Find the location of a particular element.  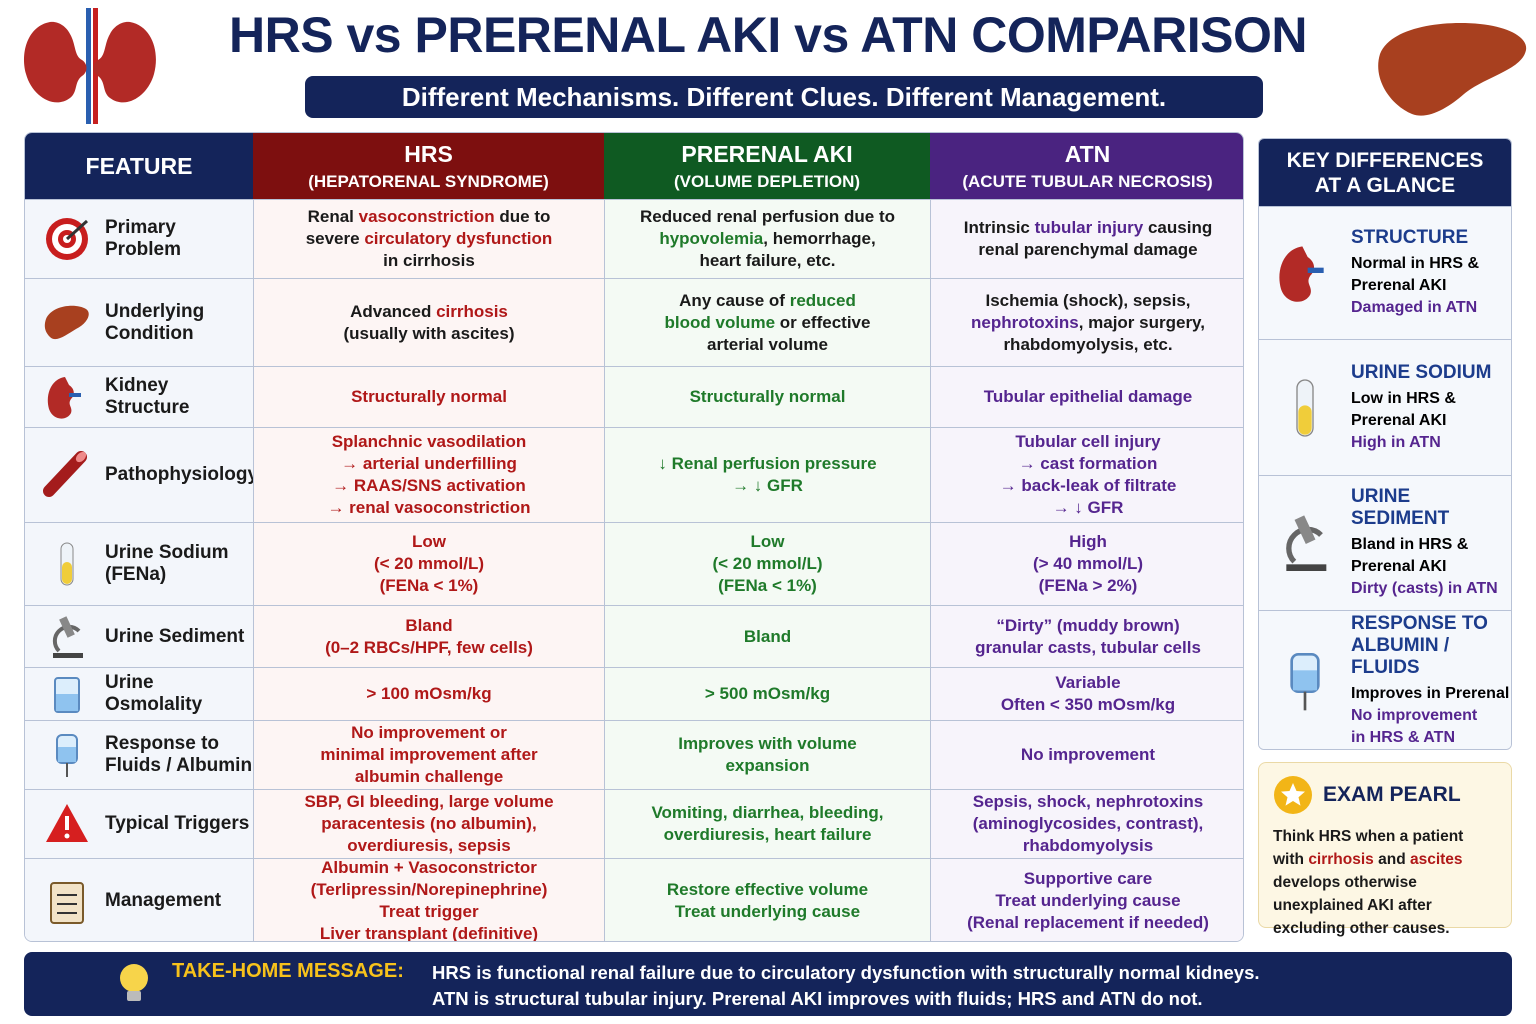

text: Problem is located at coordinates (143, 249).